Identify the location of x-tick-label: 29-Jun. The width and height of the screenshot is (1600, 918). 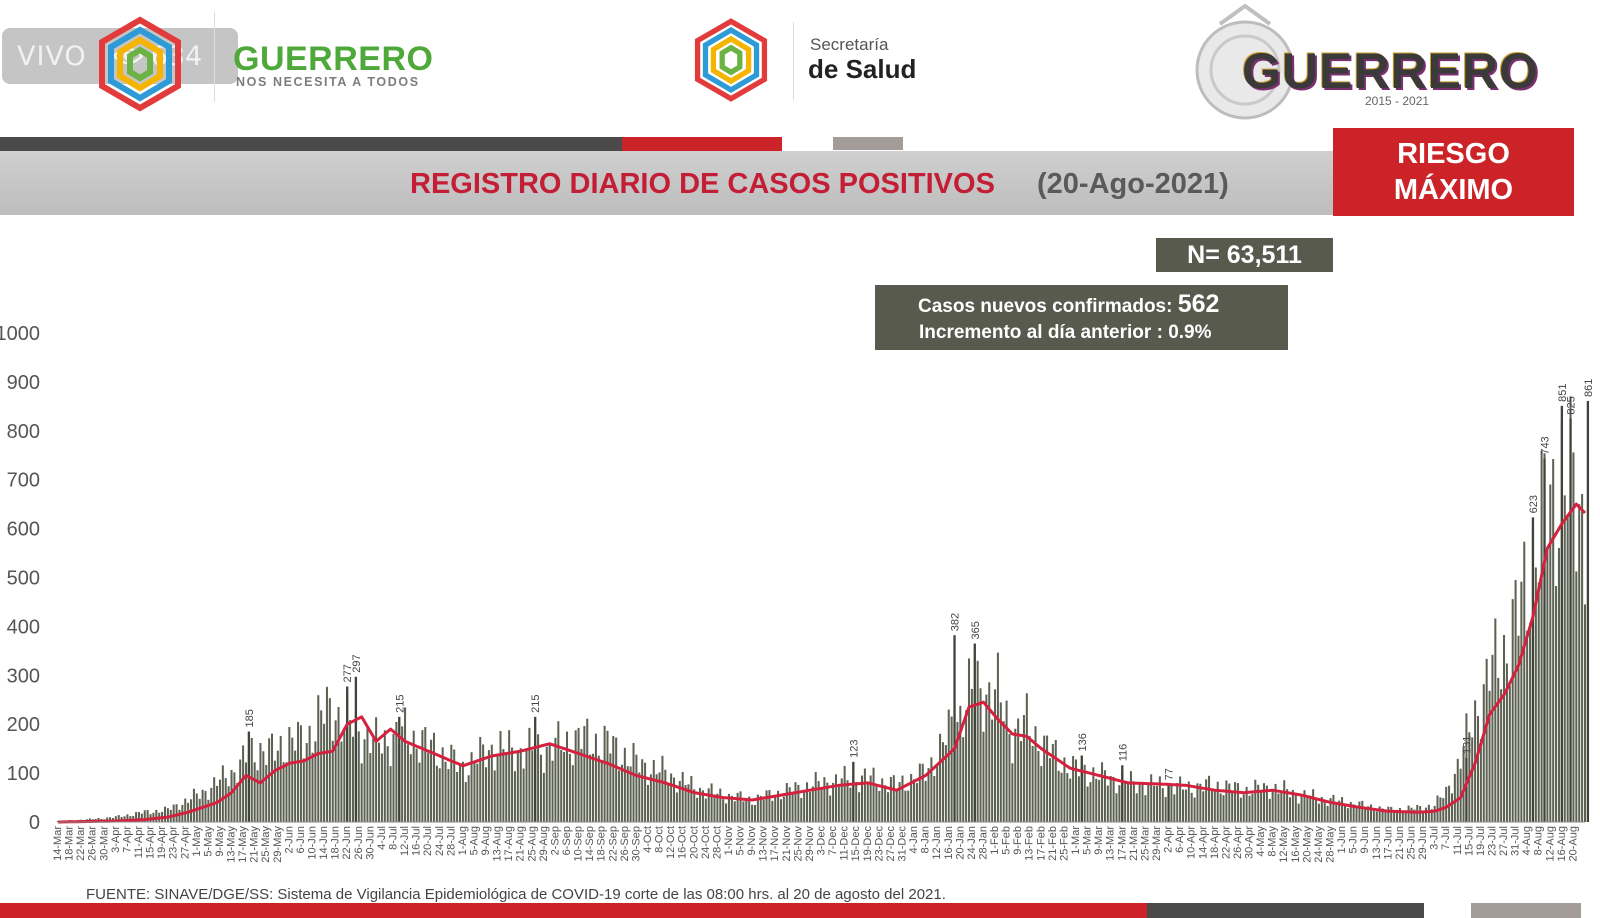
(1423, 843).